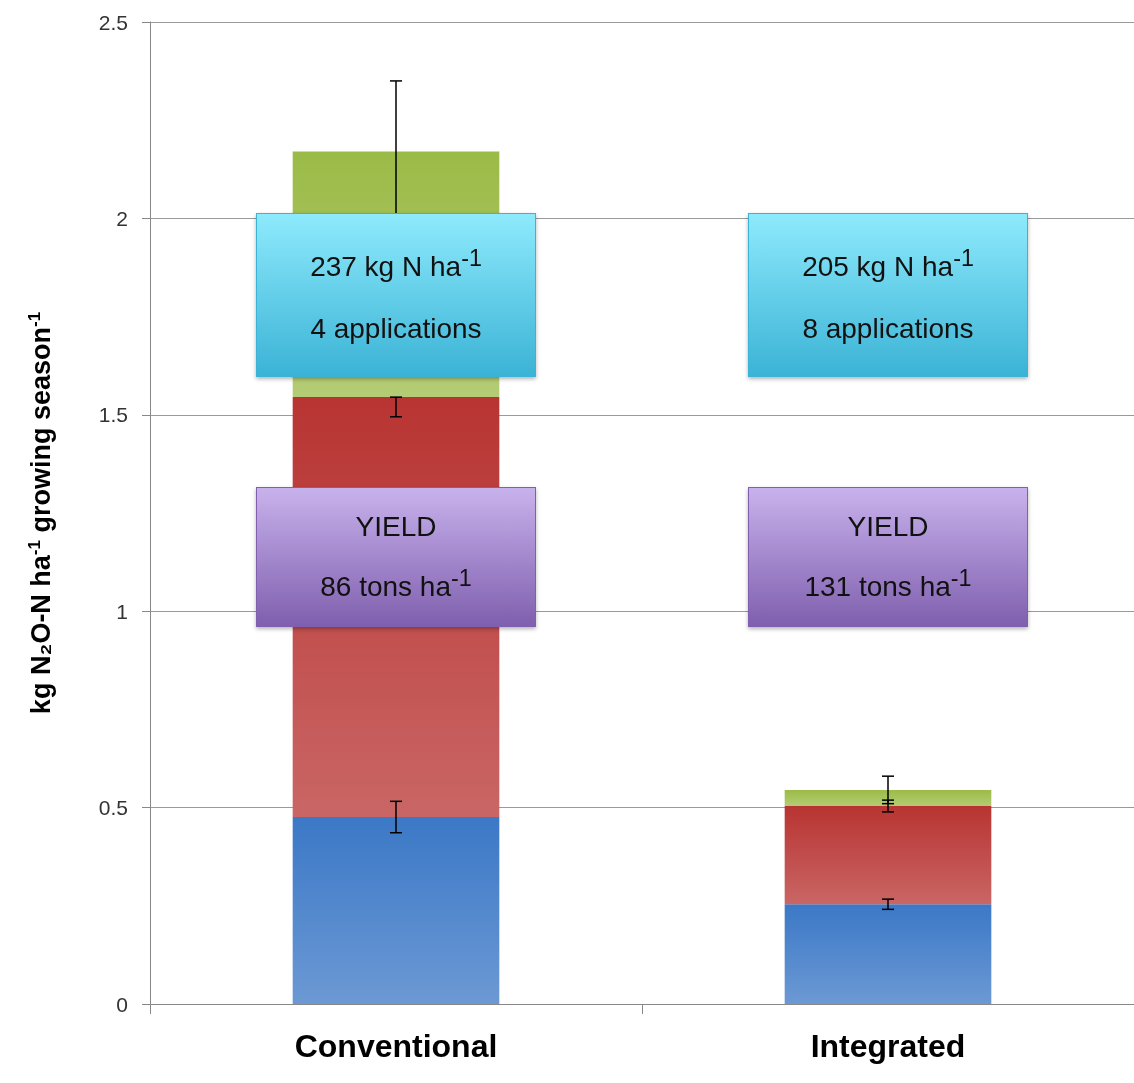 This screenshot has width=1134, height=1083. Describe the element at coordinates (122, 1004) in the screenshot. I see `y-tick-label: 0` at that location.